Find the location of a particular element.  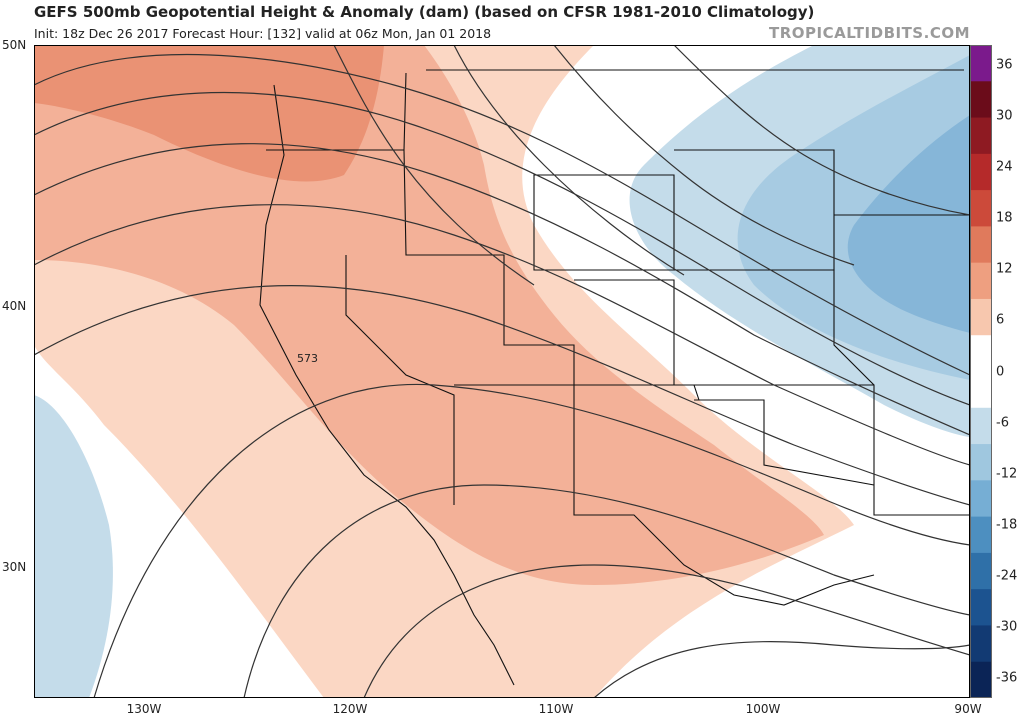

colorbar-level-label: 12 is located at coordinates (1004, 269).